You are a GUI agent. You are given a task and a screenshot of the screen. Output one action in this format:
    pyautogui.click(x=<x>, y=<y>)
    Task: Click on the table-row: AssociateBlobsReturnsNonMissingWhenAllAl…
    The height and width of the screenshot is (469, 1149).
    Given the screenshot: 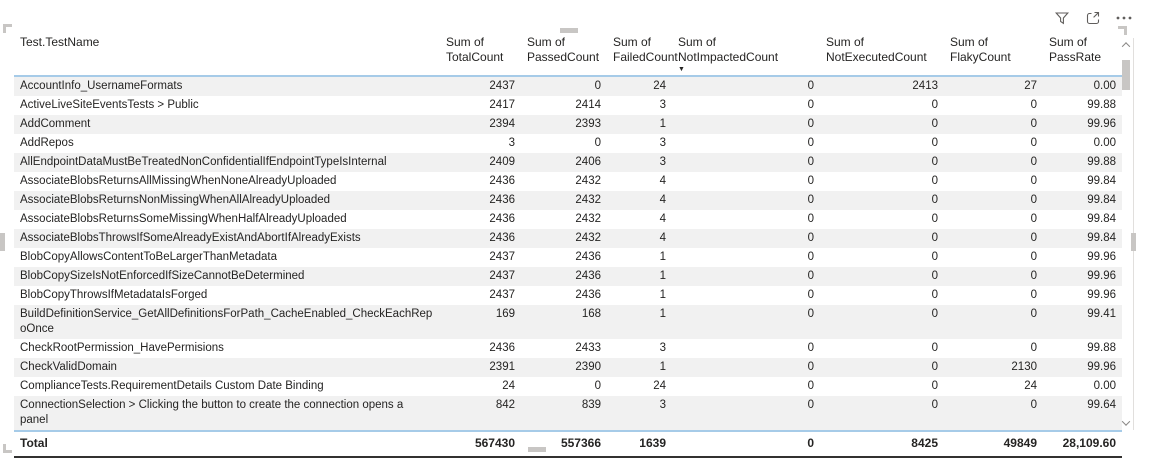 What is the action you would take?
    pyautogui.click(x=568, y=200)
    